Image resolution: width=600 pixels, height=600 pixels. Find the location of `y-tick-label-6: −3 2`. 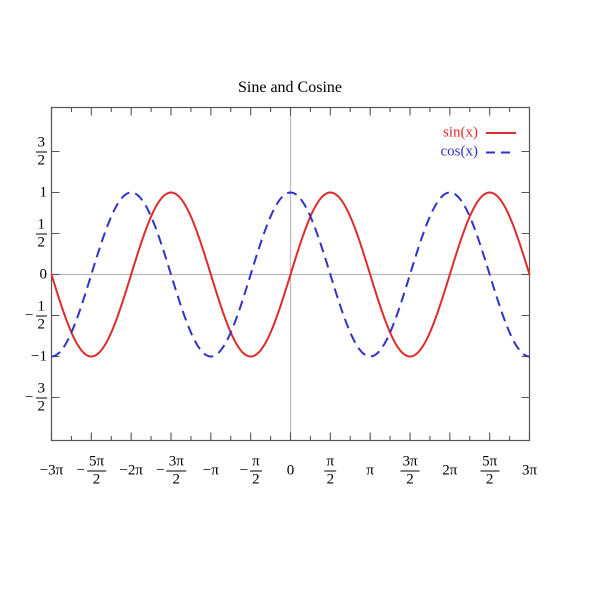

y-tick-label-6: −3 2 is located at coordinates (36, 397).